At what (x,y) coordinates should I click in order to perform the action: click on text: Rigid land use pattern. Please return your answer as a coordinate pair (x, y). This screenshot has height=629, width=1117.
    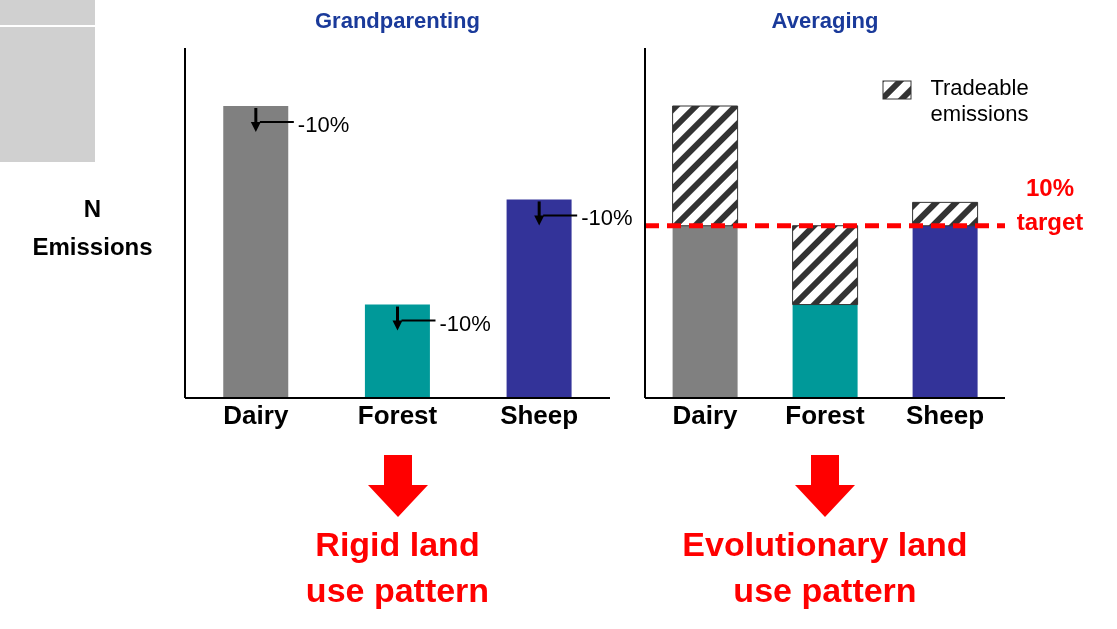
    Looking at the image, I should click on (397, 567).